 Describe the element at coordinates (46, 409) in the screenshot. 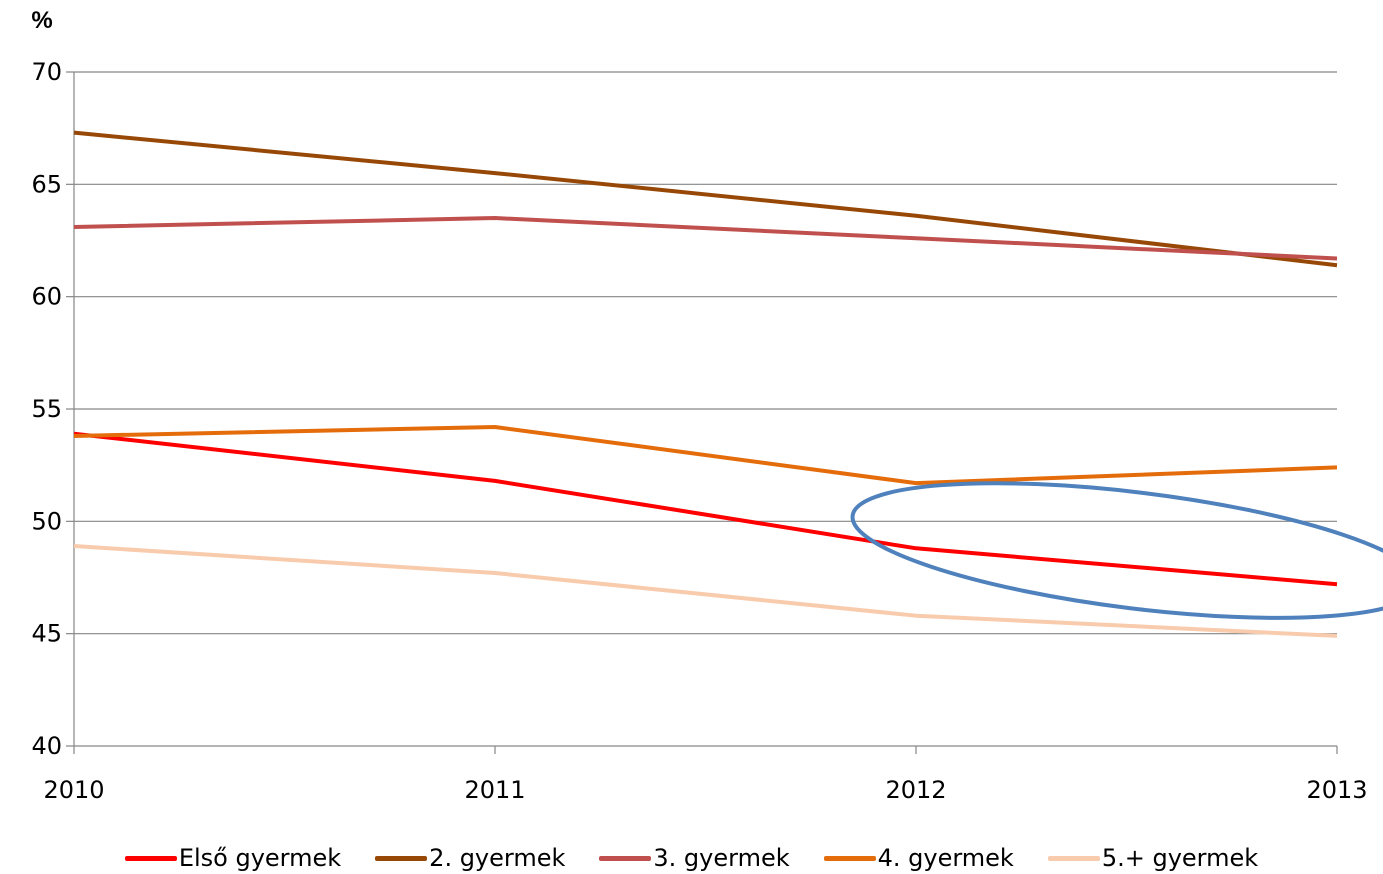

I see `y-tick-label: 55` at that location.